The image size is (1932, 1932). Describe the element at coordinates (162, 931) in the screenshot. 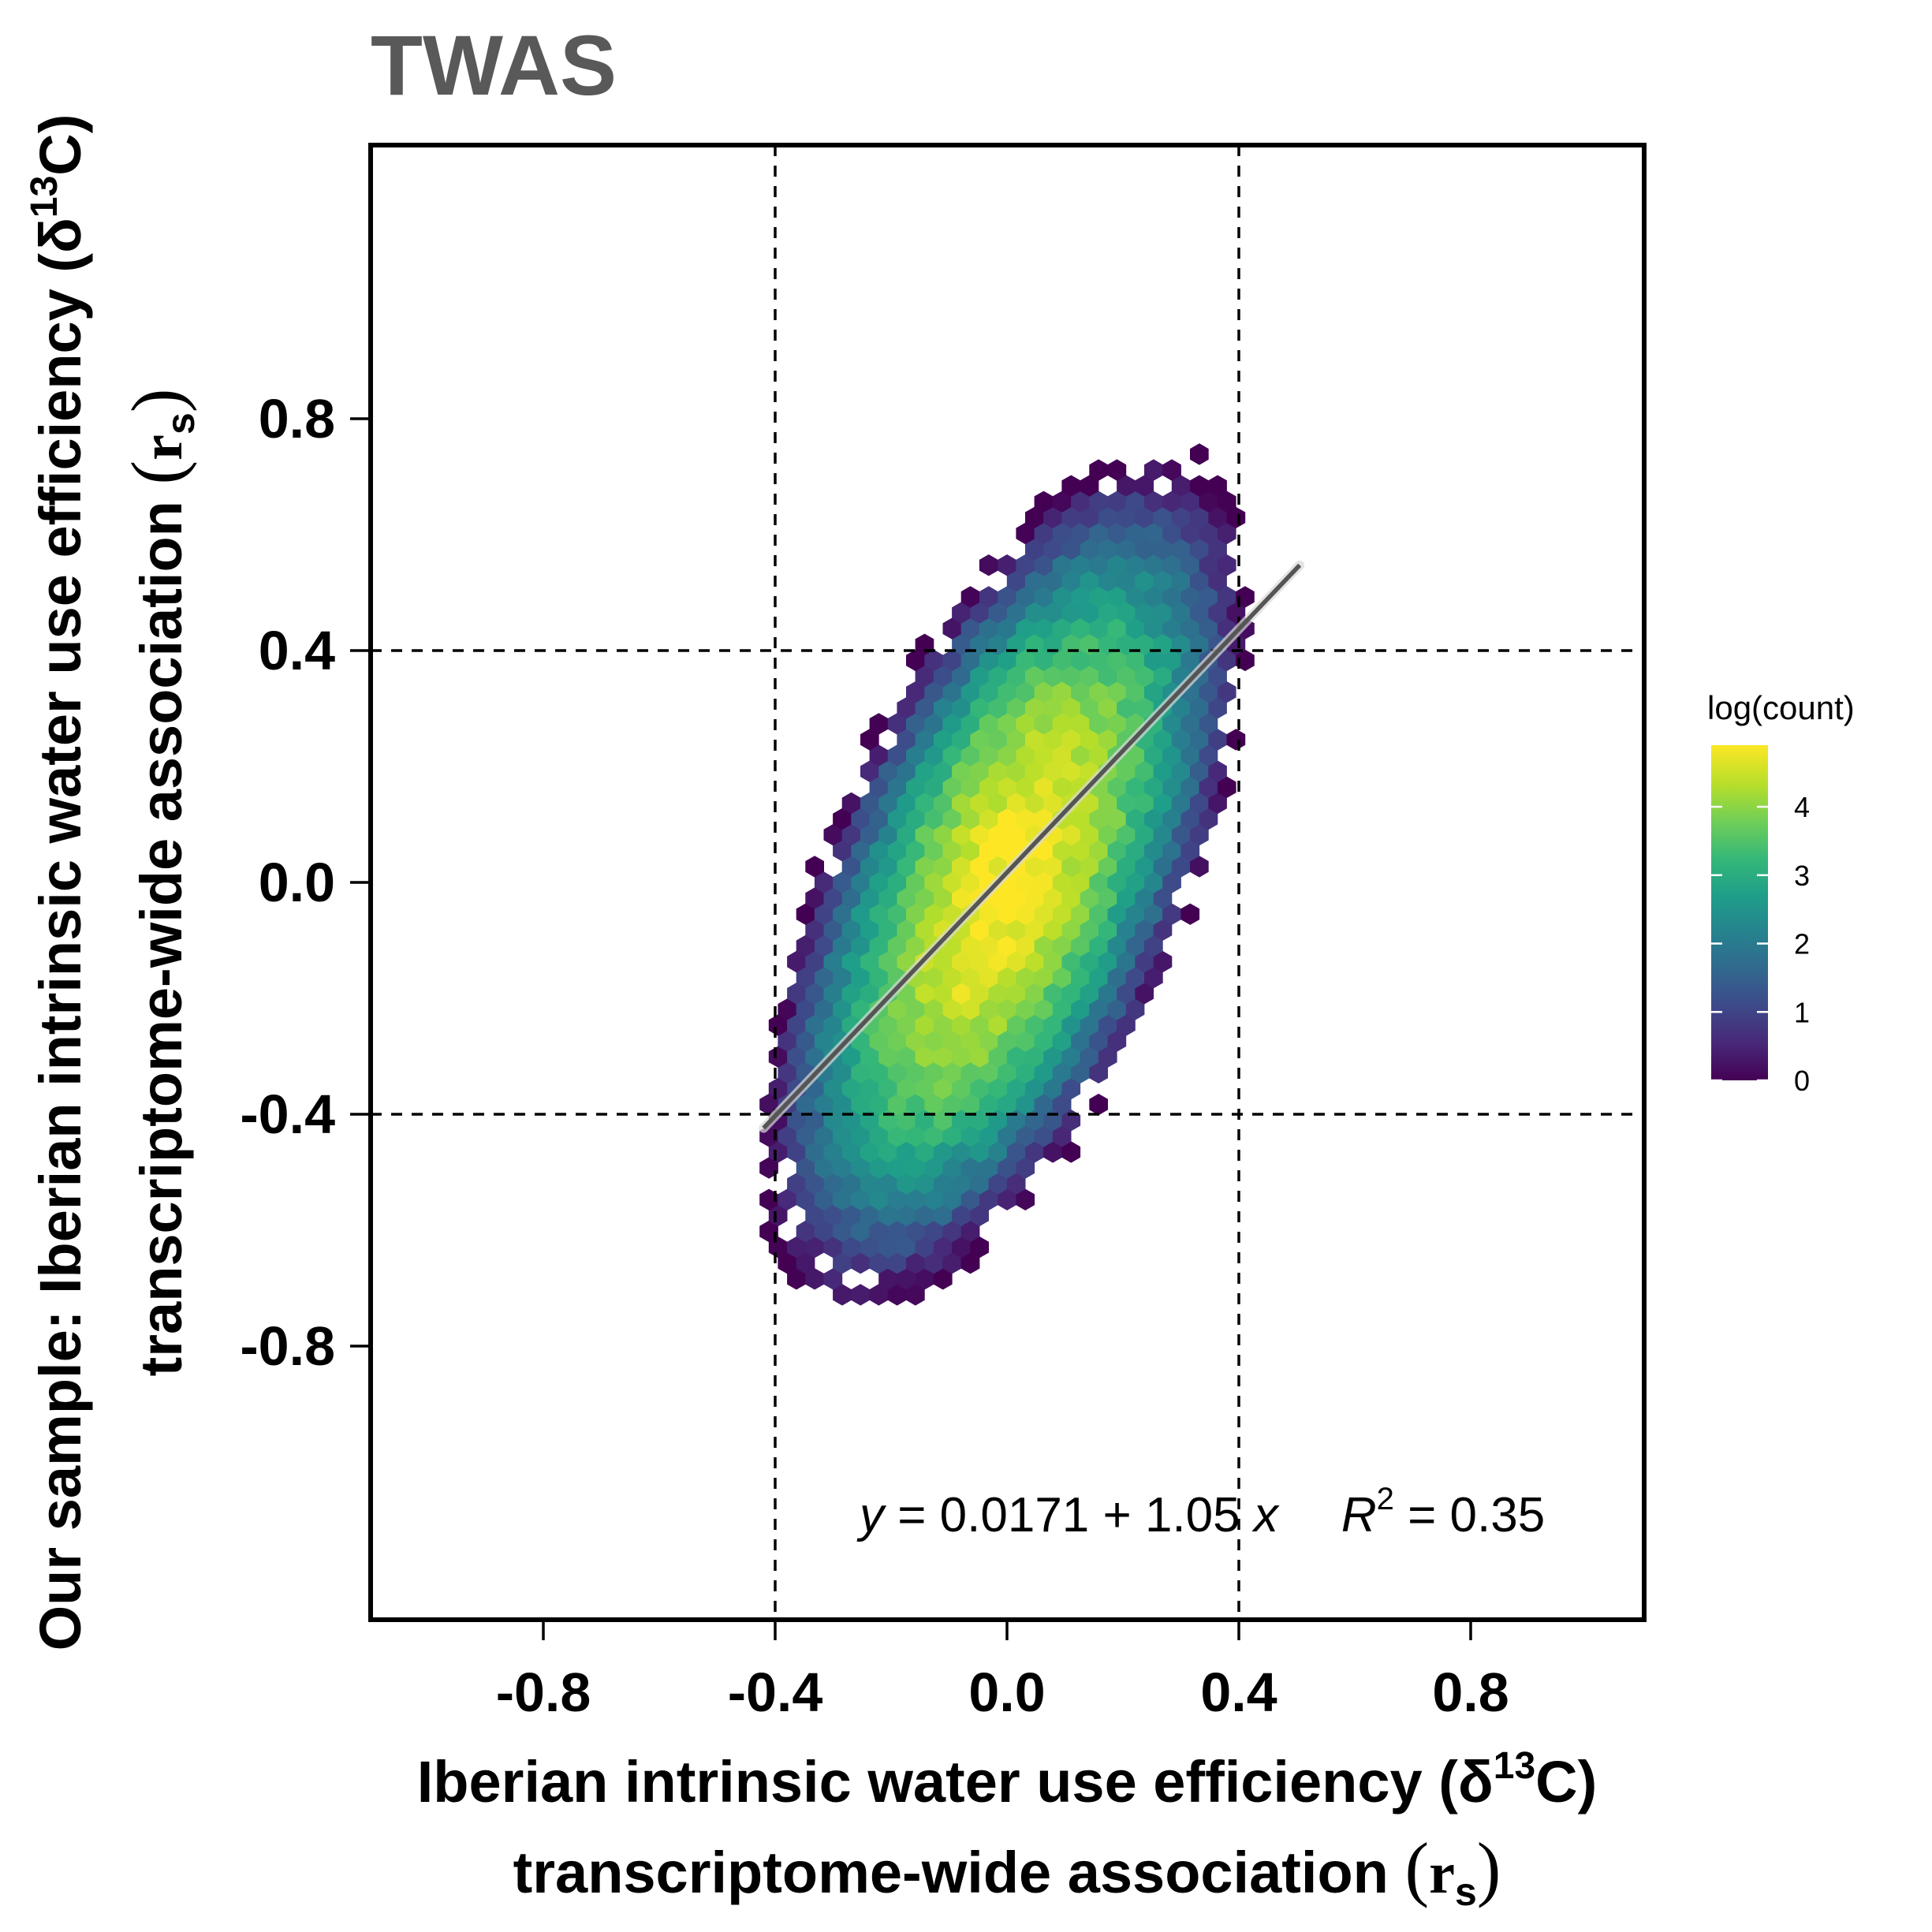

I see `y-title2-text: transcriptome-wide association` at that location.